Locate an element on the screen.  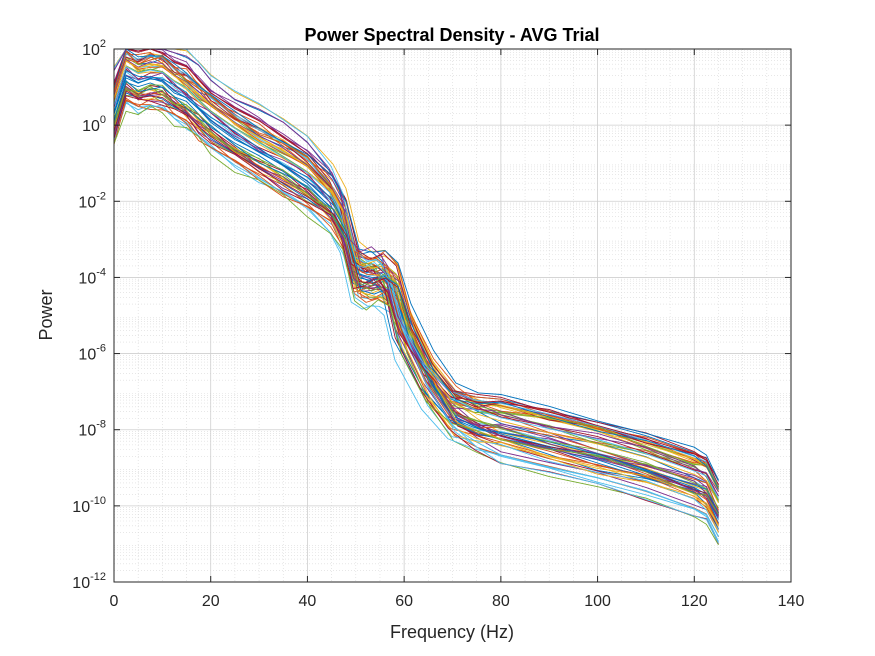
x-tick-label: 60 is located at coordinates (404, 601).